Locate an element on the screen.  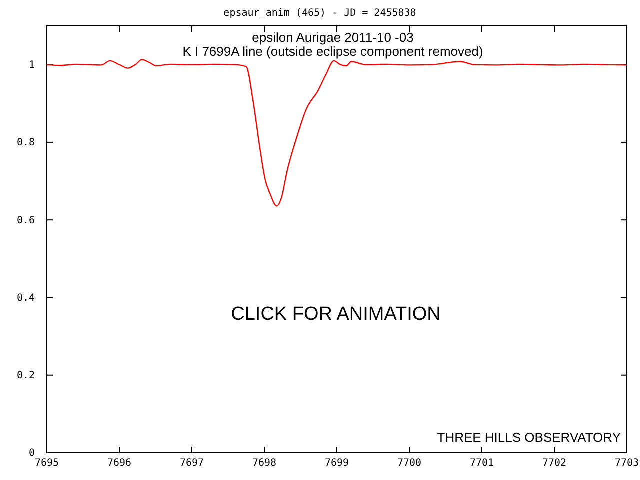
annotation: epsilon Aurigae 2011-10 -03 is located at coordinates (333, 37).